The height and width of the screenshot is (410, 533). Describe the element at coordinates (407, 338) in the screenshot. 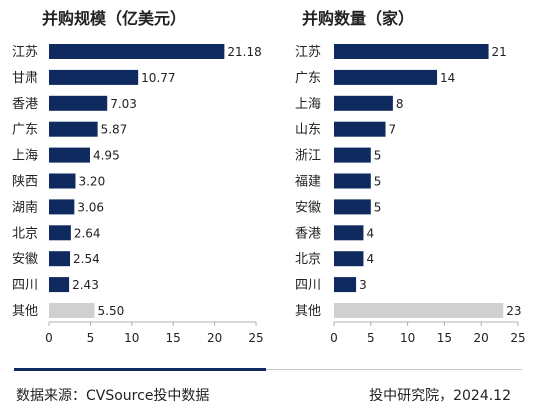

I see `count-x-tick-label: 10` at that location.